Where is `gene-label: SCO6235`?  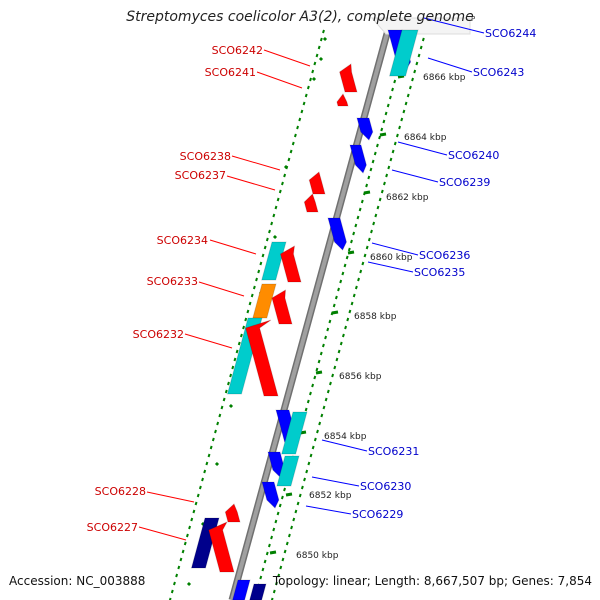
gene-label: SCO6235 is located at coordinates (439, 272).